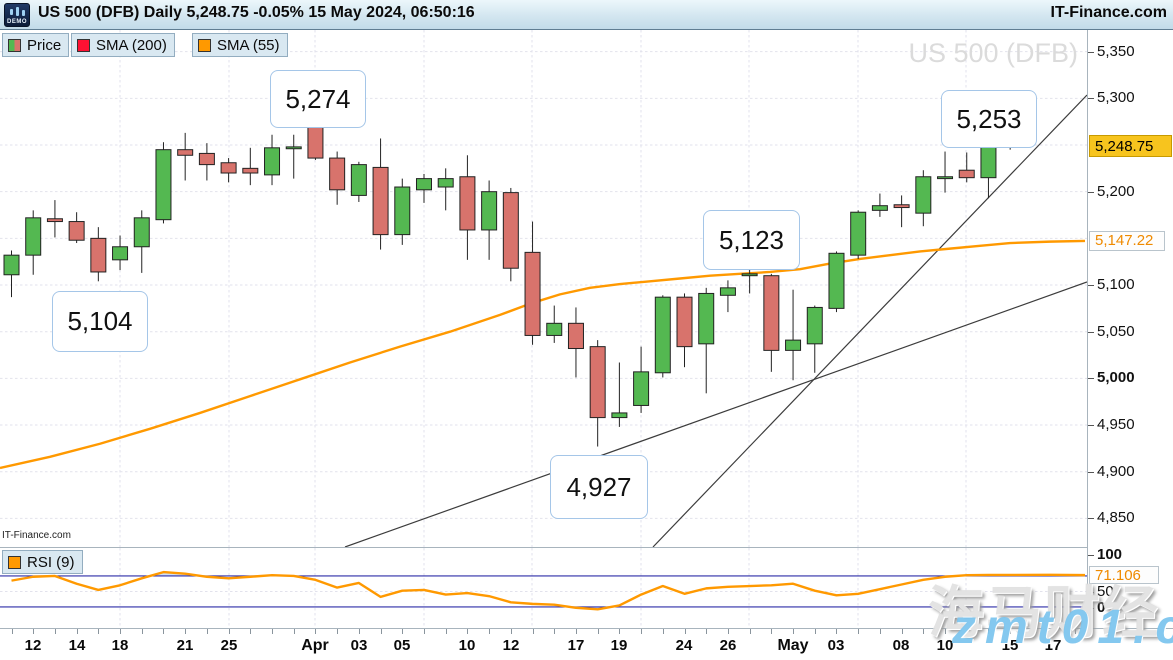 This screenshot has width=1173, height=660. Describe the element at coordinates (1116, 285) in the screenshot. I see `y-axis-label: 5,100` at that location.